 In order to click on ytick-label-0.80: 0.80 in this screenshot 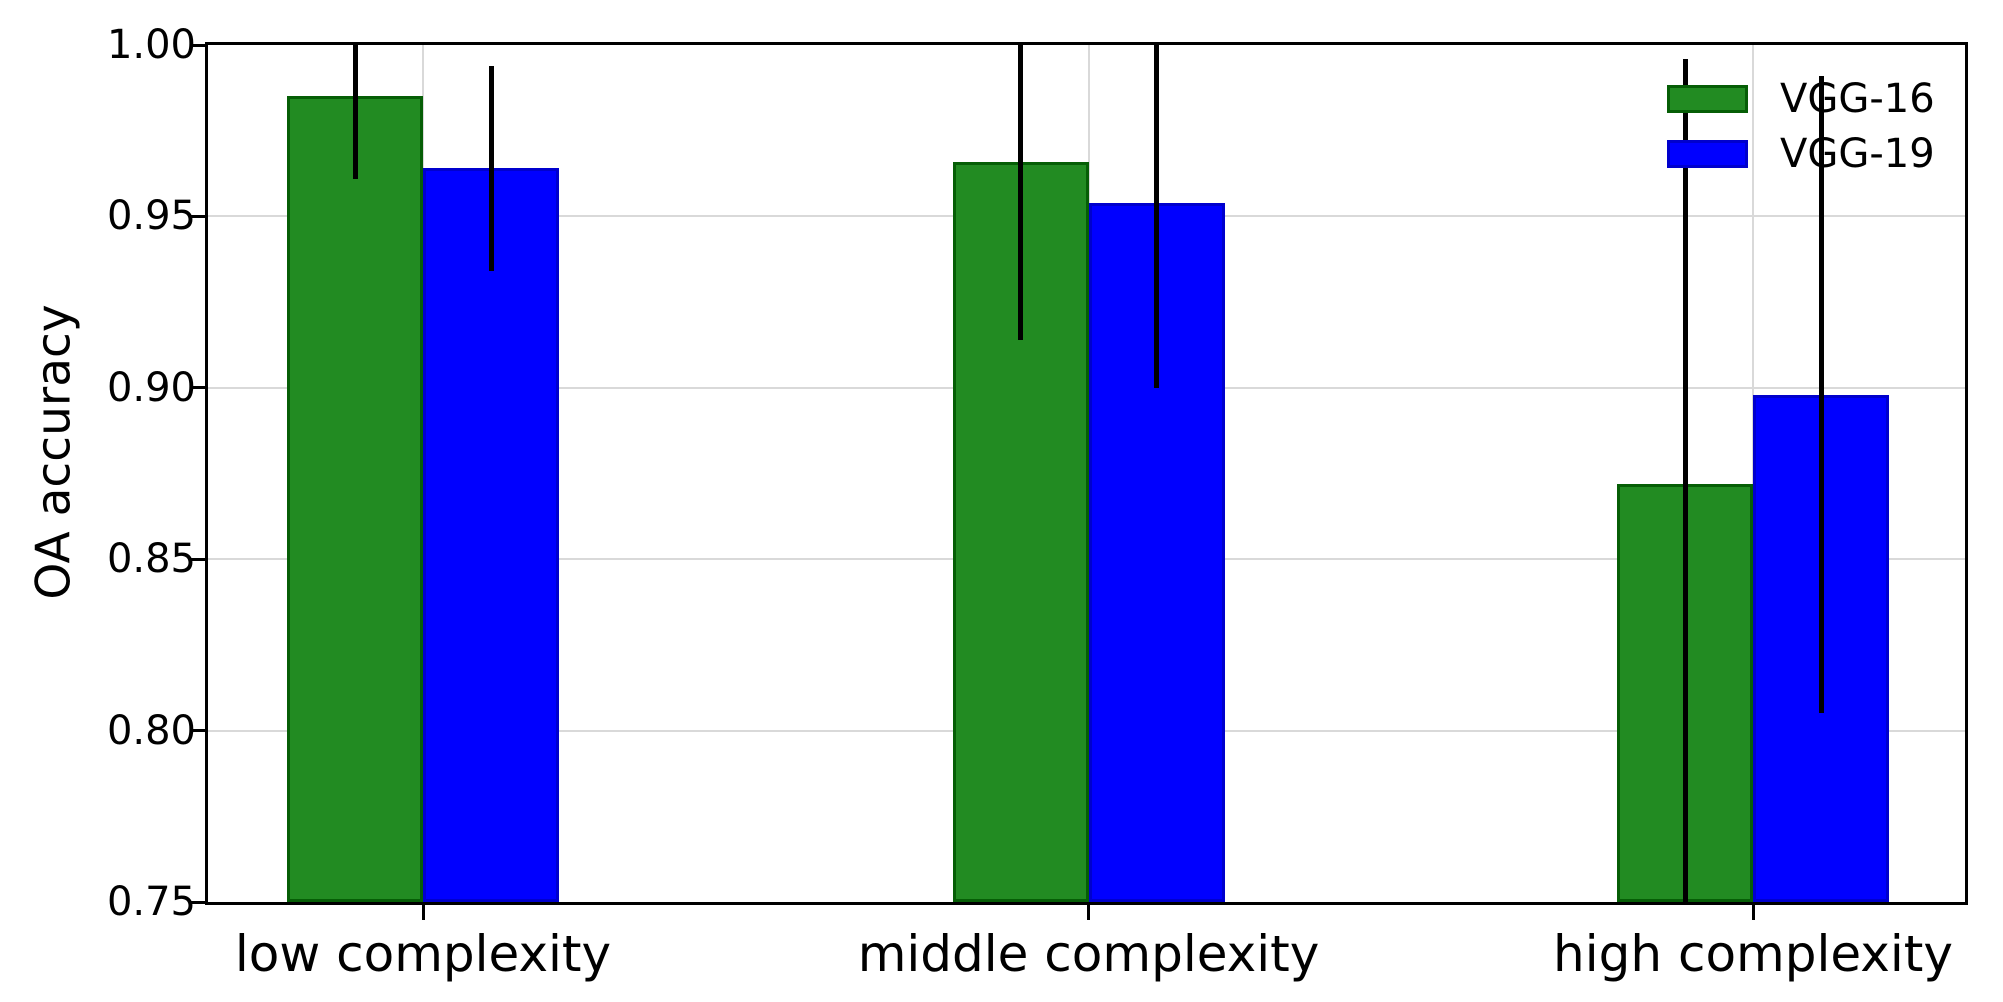, I will do `click(151, 730)`.